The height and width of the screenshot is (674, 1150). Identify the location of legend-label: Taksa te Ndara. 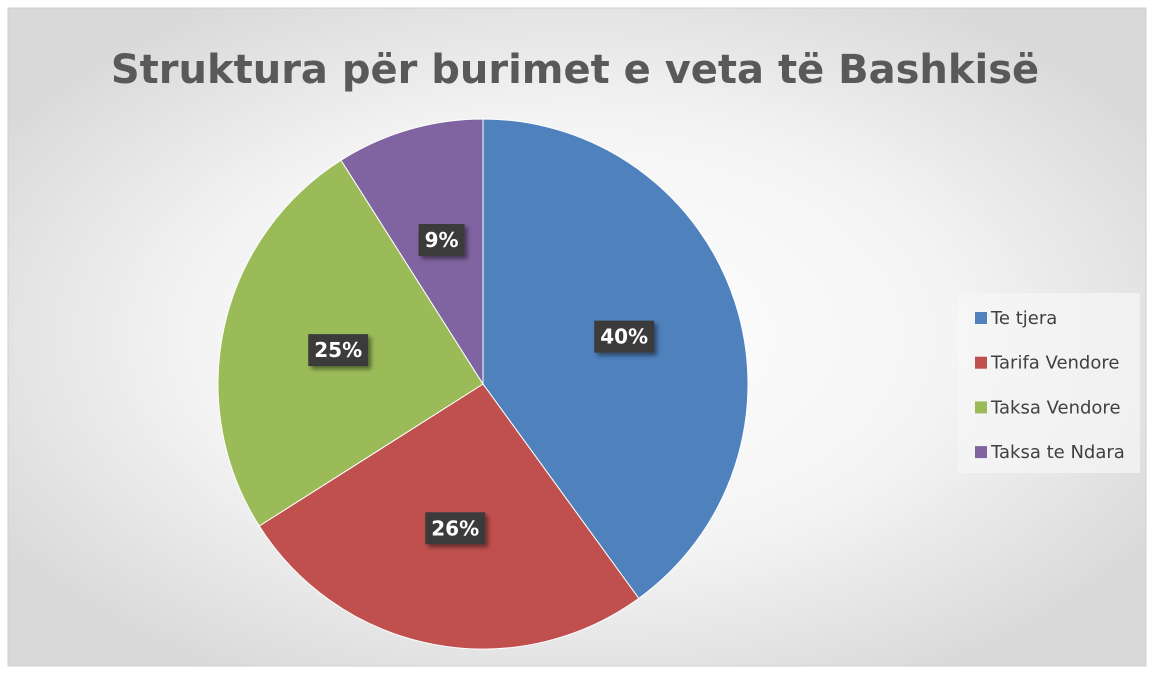
(1057, 452).